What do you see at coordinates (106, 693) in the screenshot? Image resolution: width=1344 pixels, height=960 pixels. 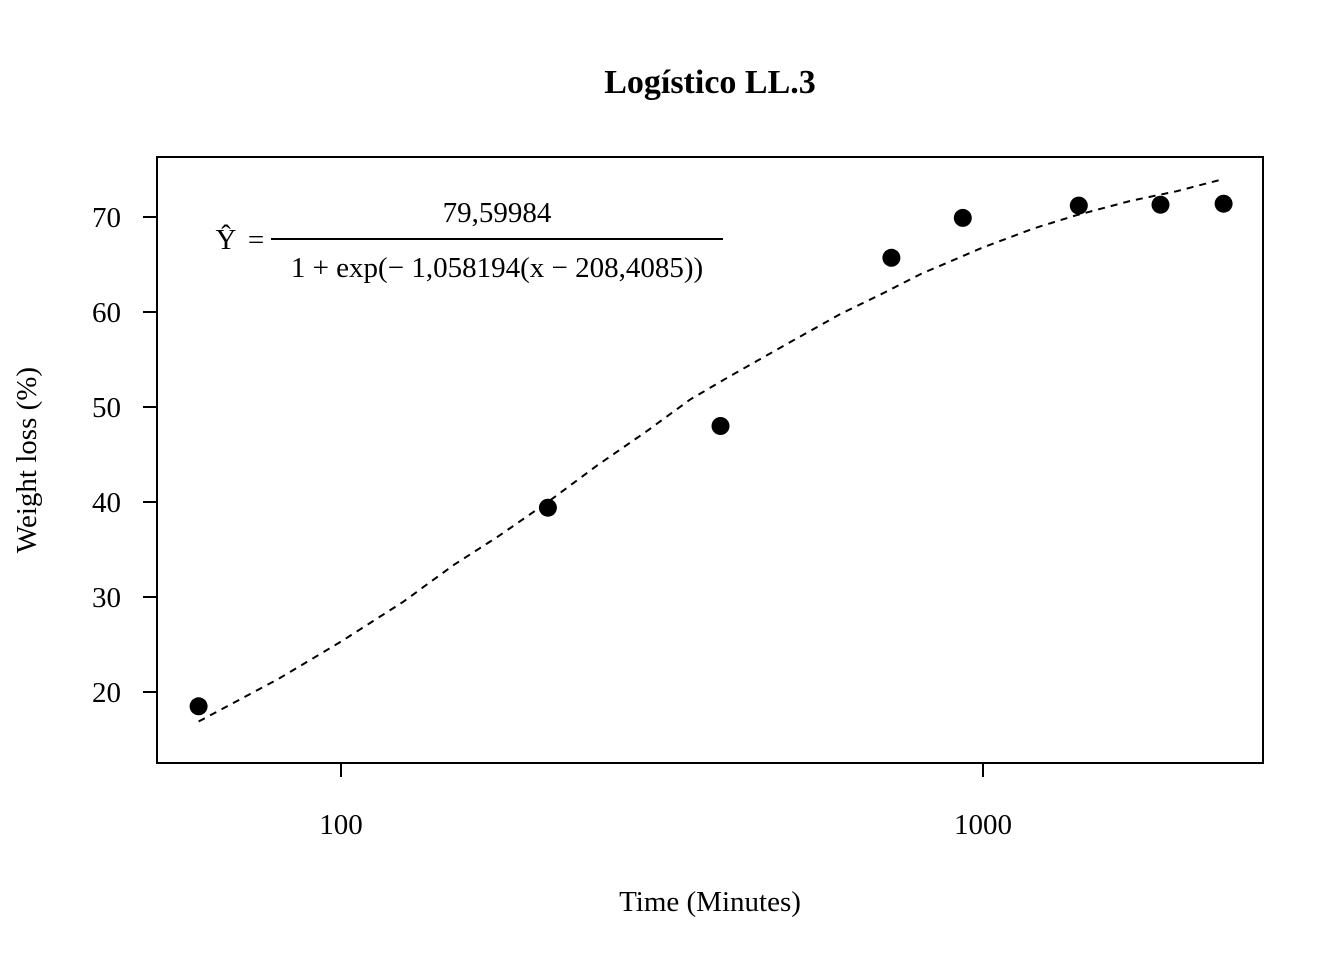 I see `y-tick-label: 20` at bounding box center [106, 693].